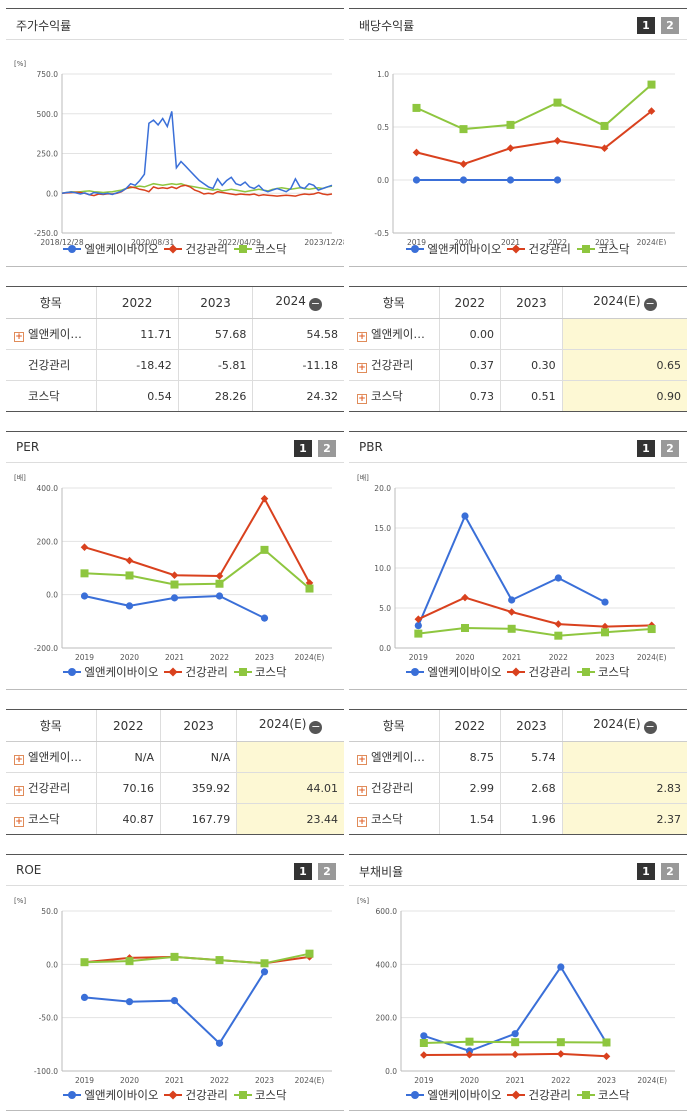 The width and height of the screenshot is (691, 1115). What do you see at coordinates (371, 447) in the screenshot?
I see `panel-title: PBR` at bounding box center [371, 447].